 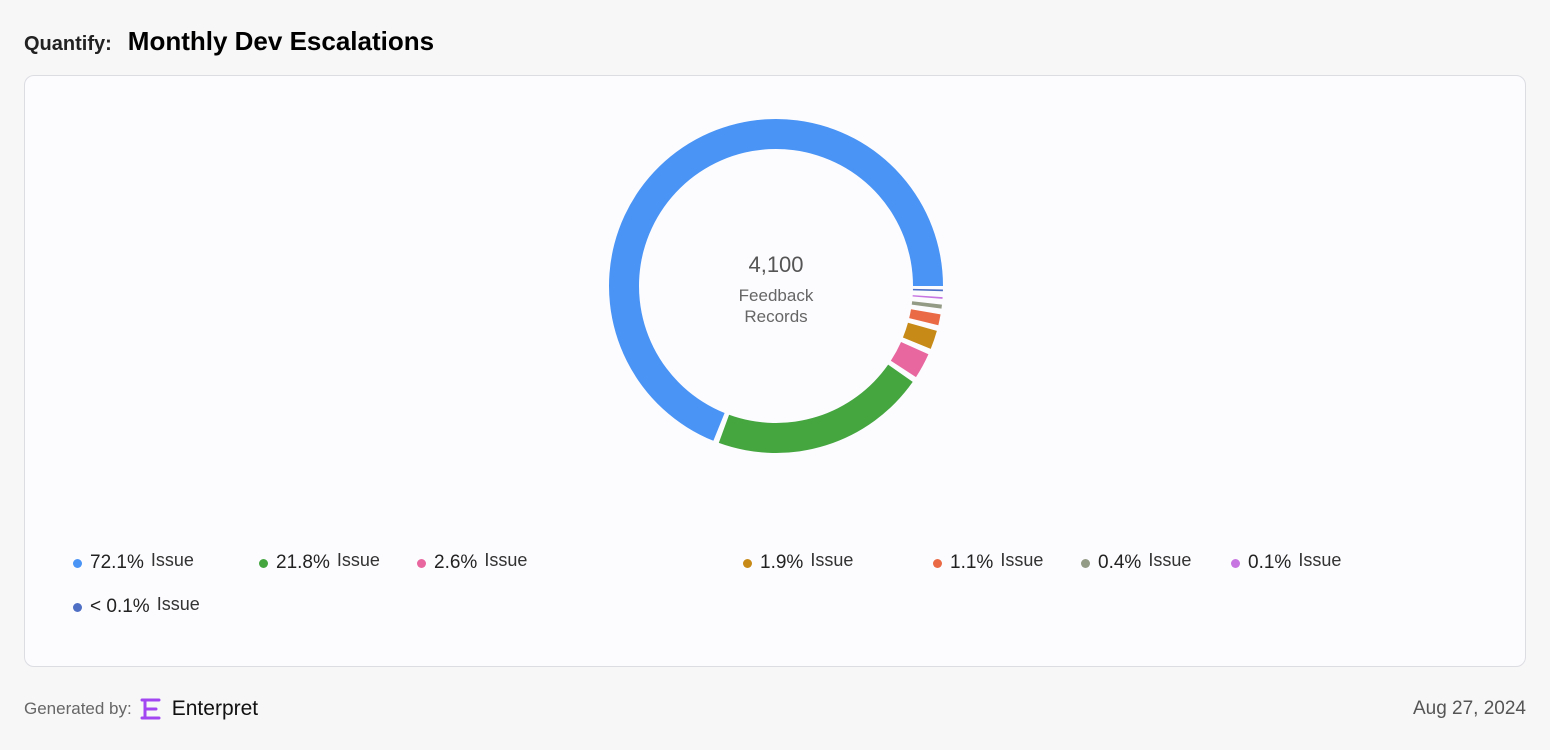 I want to click on legend-percent: < 0.1%, so click(x=120, y=606).